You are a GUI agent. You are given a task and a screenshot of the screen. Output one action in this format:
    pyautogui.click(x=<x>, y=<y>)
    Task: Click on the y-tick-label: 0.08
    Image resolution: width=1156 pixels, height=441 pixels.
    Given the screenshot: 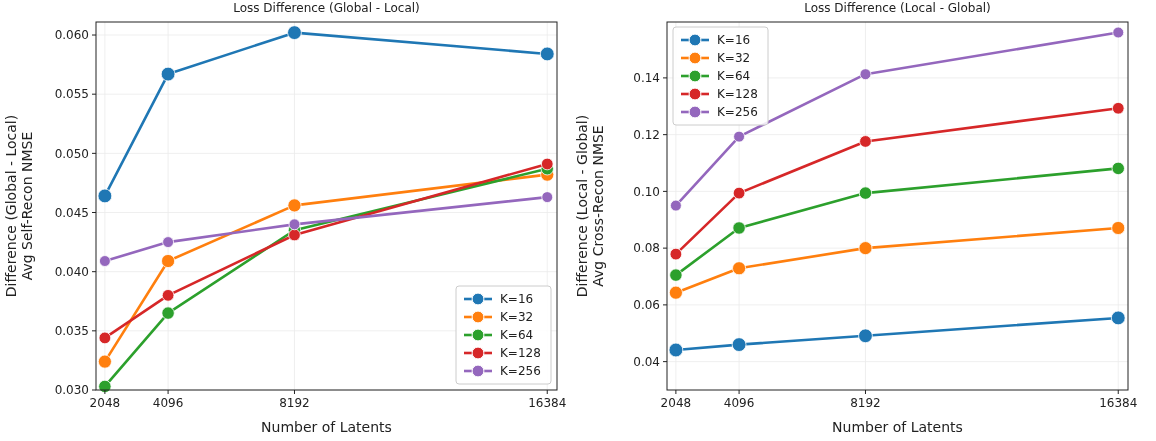 What is the action you would take?
    pyautogui.click(x=646, y=248)
    